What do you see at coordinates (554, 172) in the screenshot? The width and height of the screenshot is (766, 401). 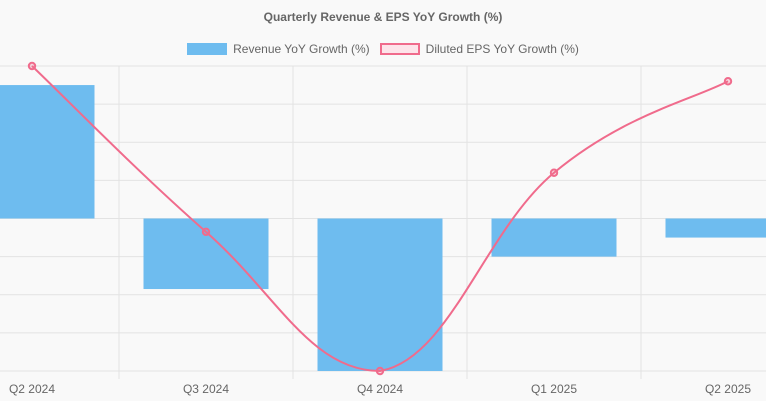 I see `eps-point-q1-2025` at bounding box center [554, 172].